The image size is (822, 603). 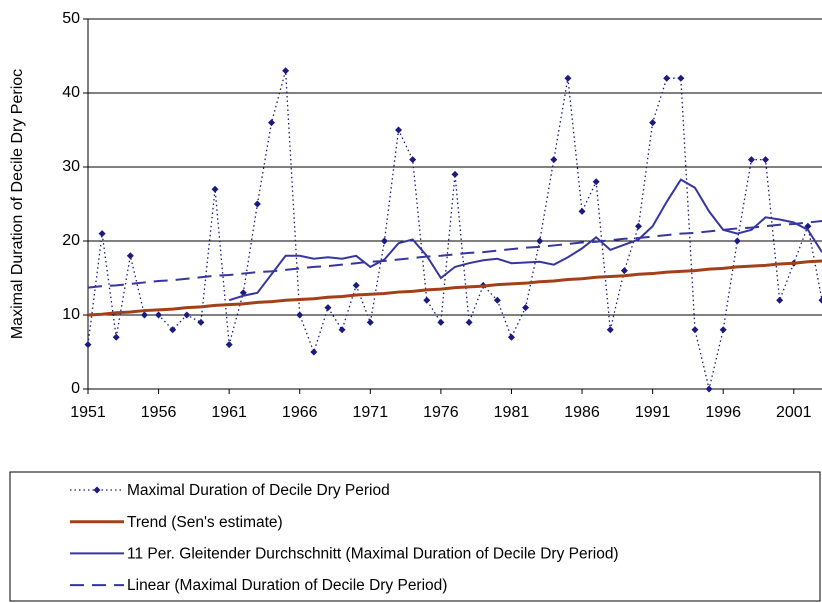 What do you see at coordinates (653, 412) in the screenshot?
I see `x-tick-label: 1991` at bounding box center [653, 412].